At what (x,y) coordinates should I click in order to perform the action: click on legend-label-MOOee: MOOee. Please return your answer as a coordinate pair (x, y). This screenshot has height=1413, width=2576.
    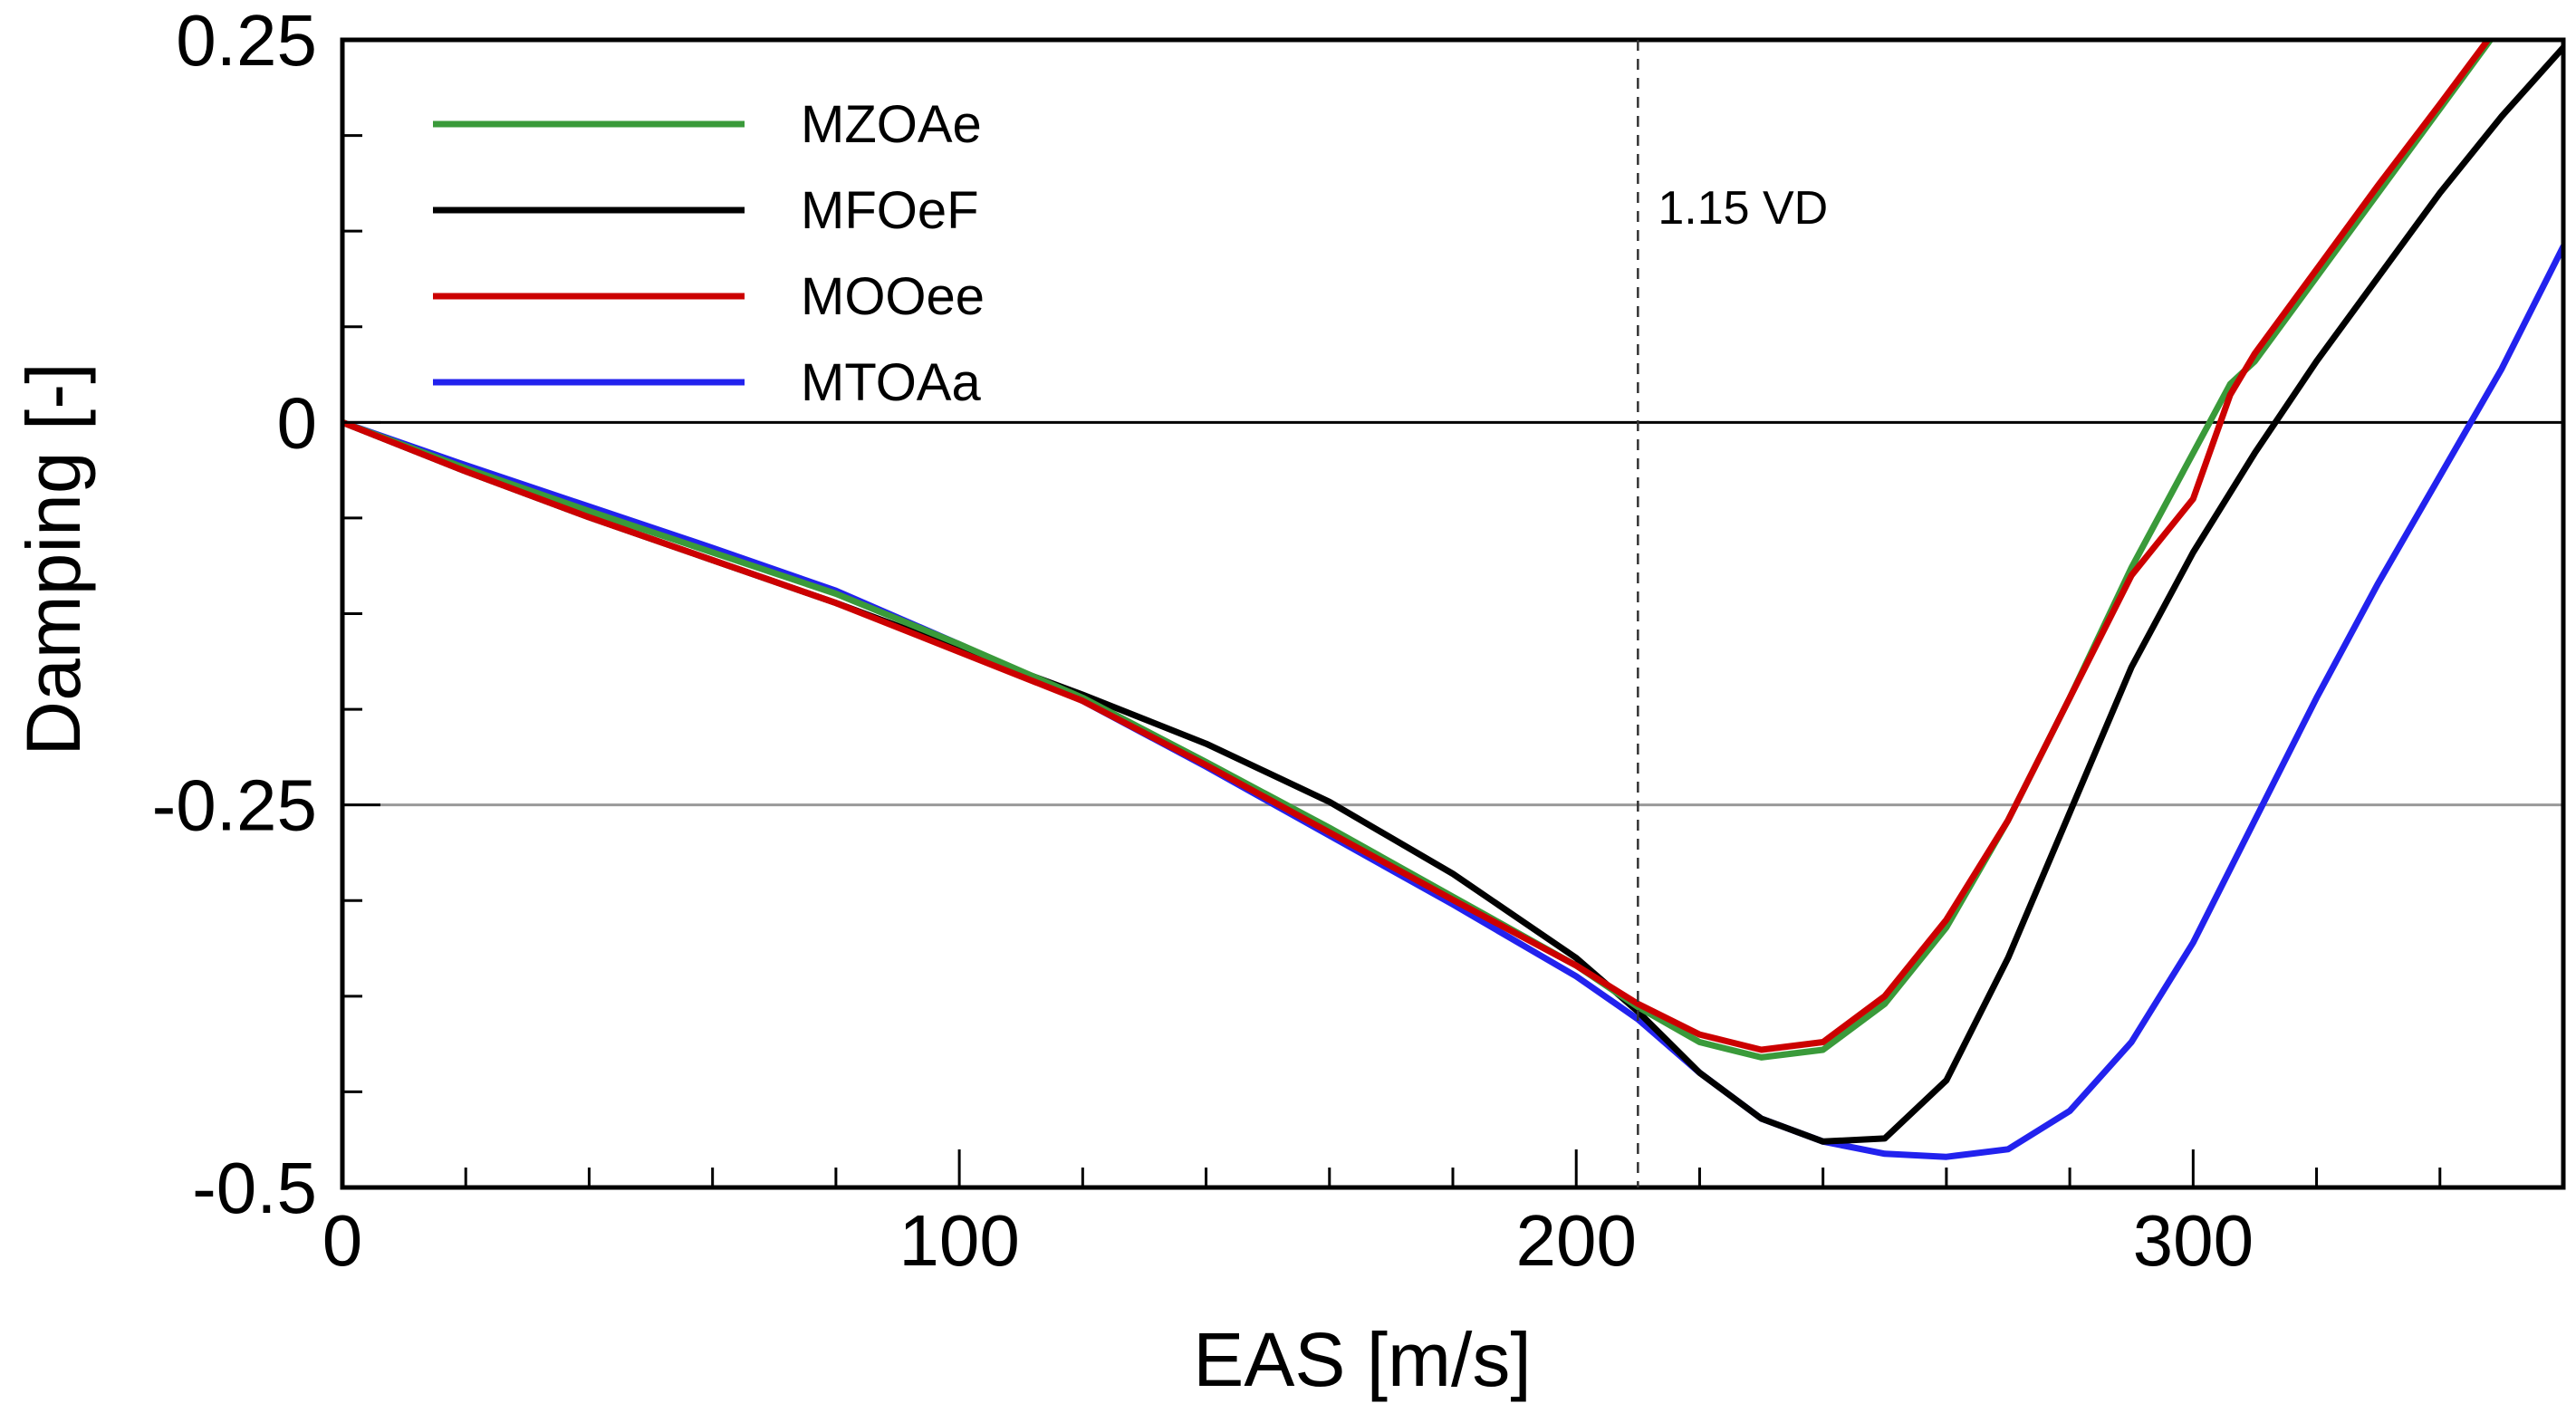
    Looking at the image, I should click on (893, 296).